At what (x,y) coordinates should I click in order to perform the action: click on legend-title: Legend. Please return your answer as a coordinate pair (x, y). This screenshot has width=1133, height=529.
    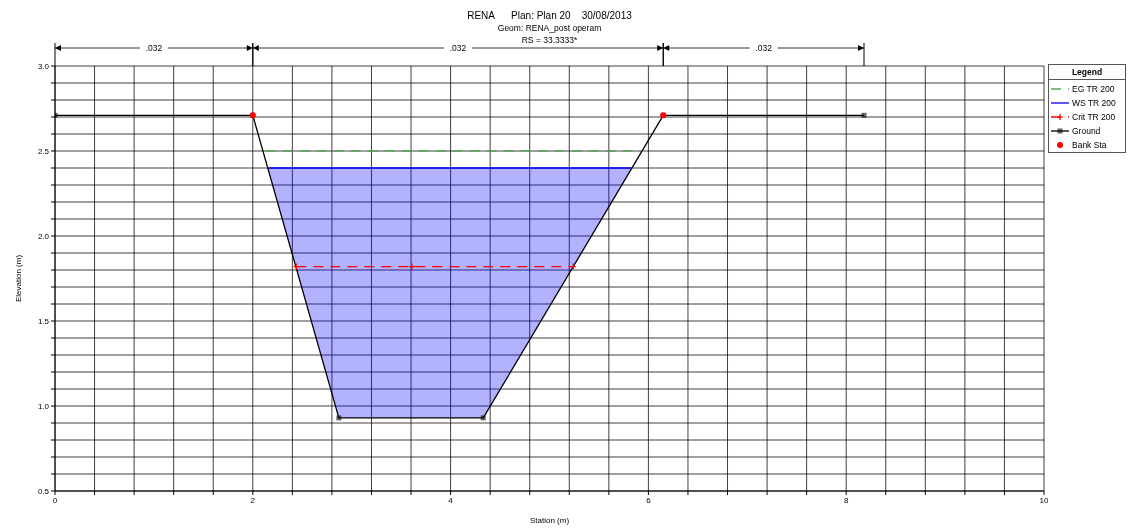
    Looking at the image, I should click on (1087, 73).